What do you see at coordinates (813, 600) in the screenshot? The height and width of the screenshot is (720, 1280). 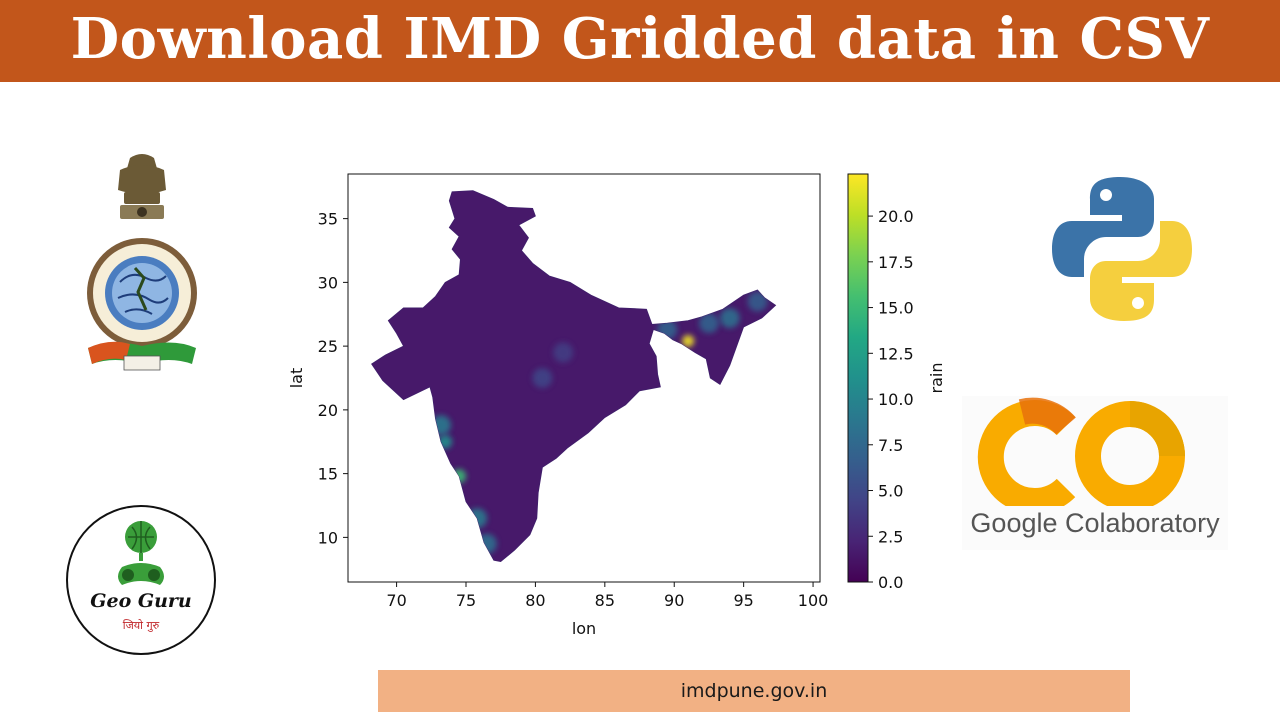 I see `x-tick-label: 100` at bounding box center [813, 600].